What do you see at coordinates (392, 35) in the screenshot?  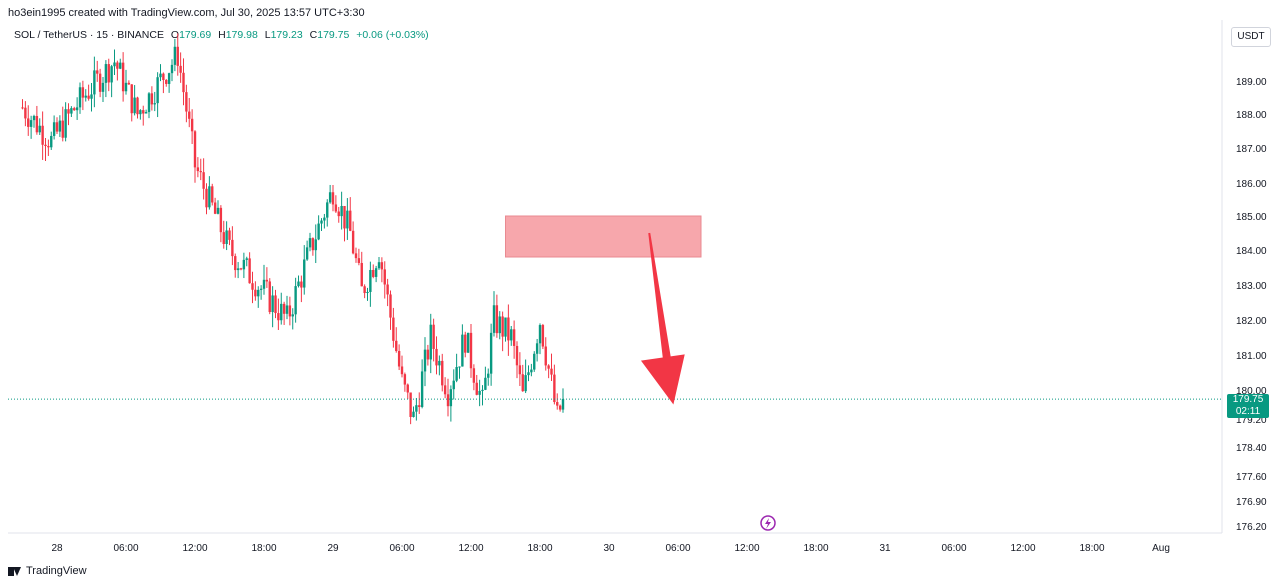 I see `change-value: +0.06 (+0.03%)` at bounding box center [392, 35].